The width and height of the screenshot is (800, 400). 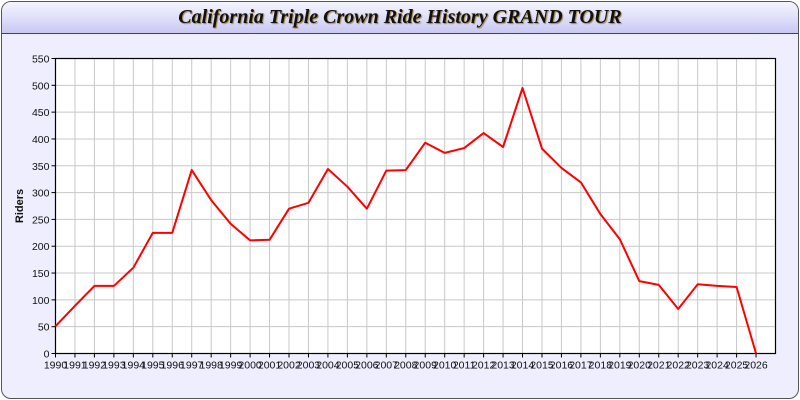 I want to click on x-tick-label: 1993, so click(x=114, y=366).